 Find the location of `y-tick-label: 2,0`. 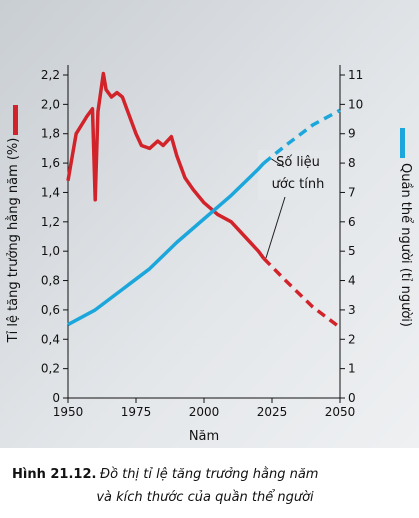

y-tick-label: 2,0 is located at coordinates (50, 104).